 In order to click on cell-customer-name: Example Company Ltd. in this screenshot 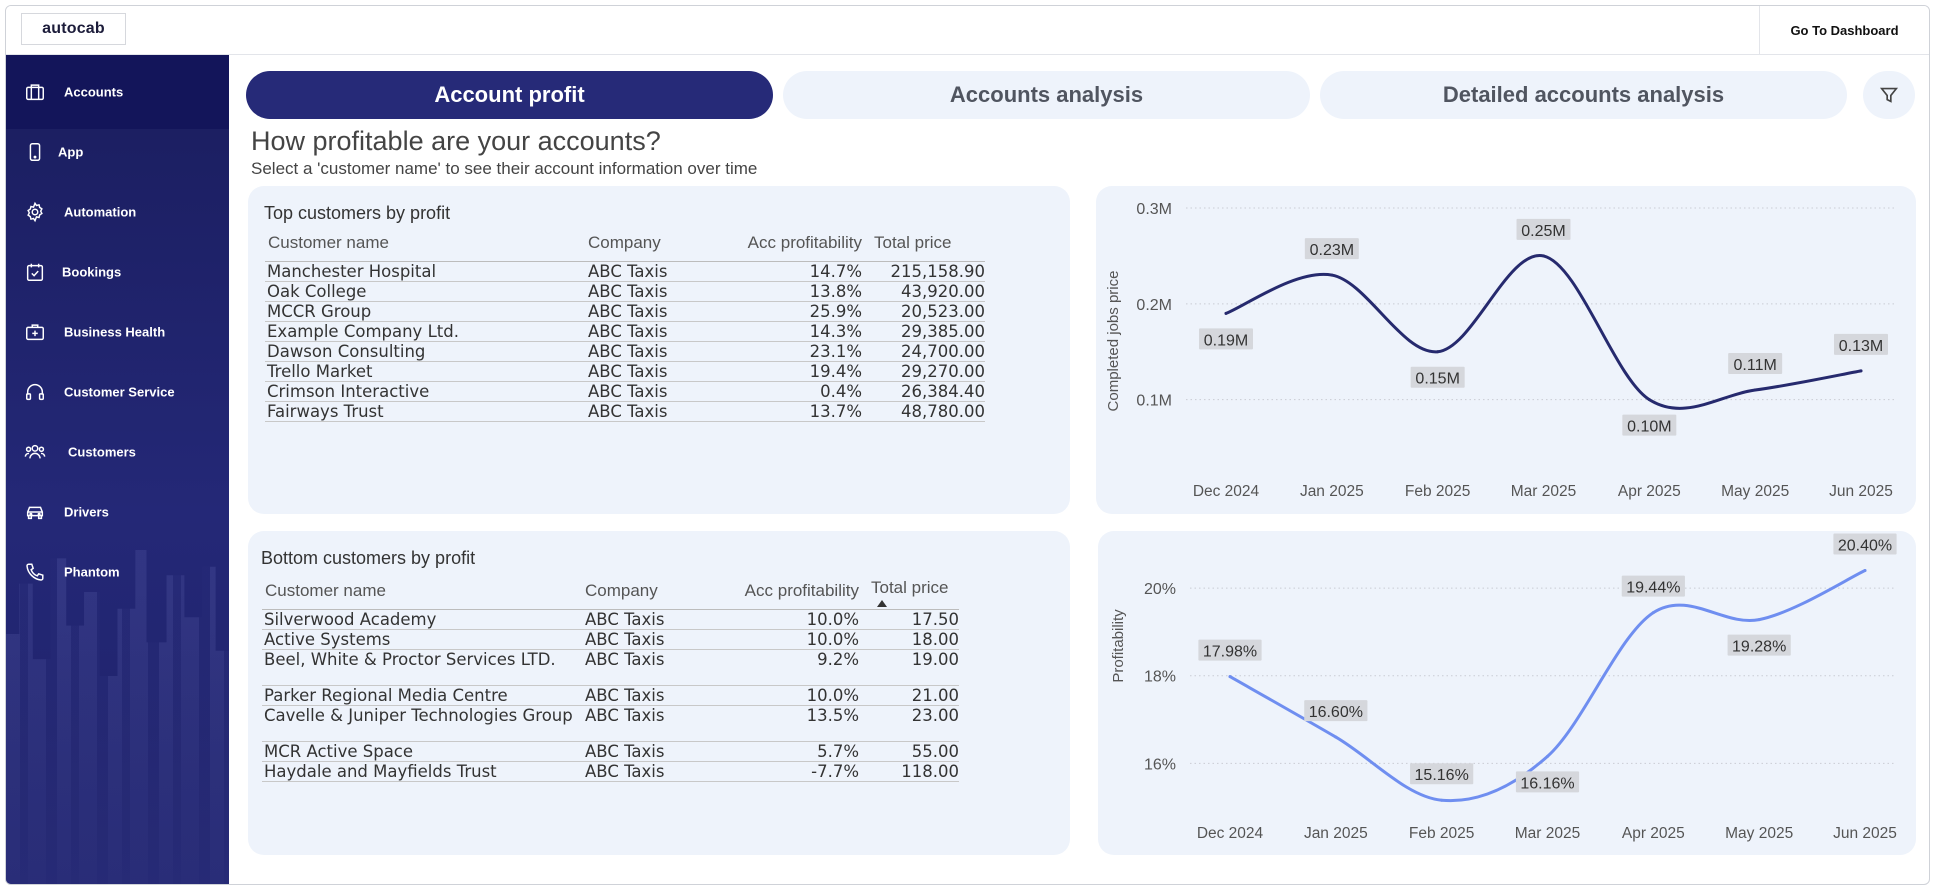, I will do `click(426, 331)`.